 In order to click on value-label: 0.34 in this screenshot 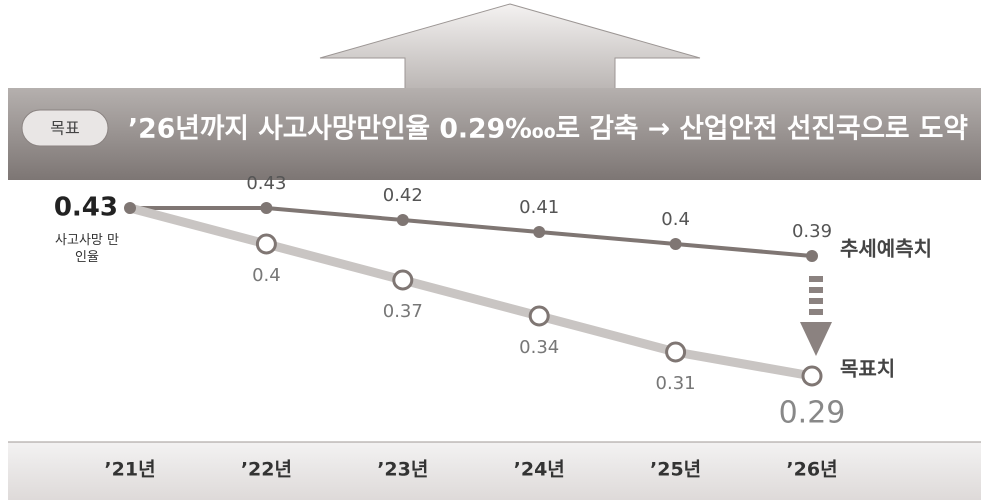, I will do `click(539, 347)`.